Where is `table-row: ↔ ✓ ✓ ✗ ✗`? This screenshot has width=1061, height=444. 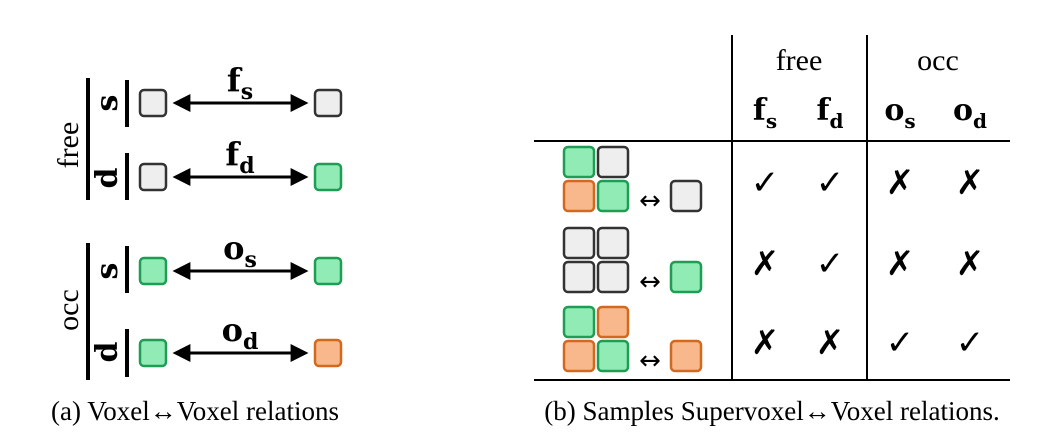 table-row: ↔ ✓ ✓ ✗ ✗ is located at coordinates (773, 180).